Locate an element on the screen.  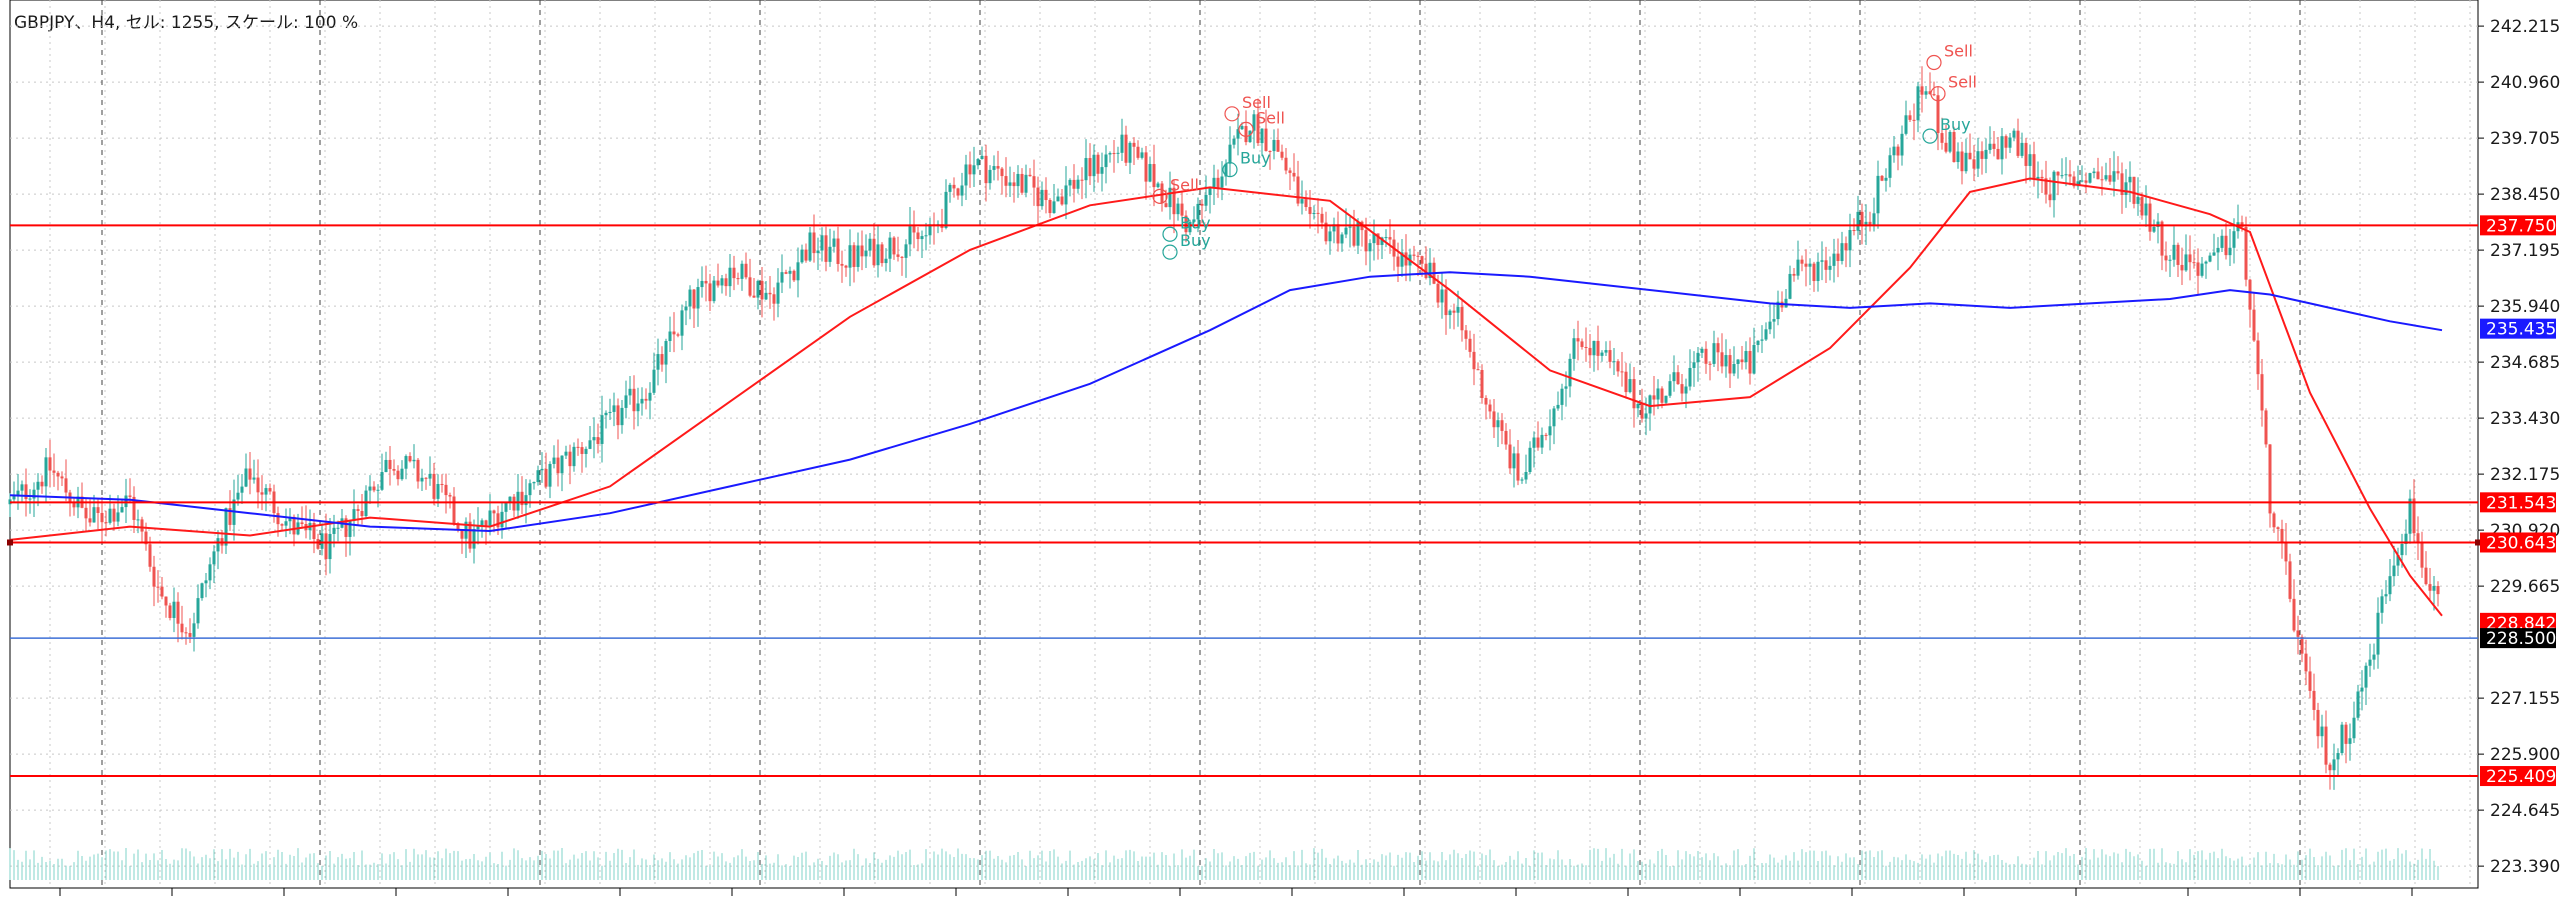
price-tag-label: 228.500 is located at coordinates (2521, 639).